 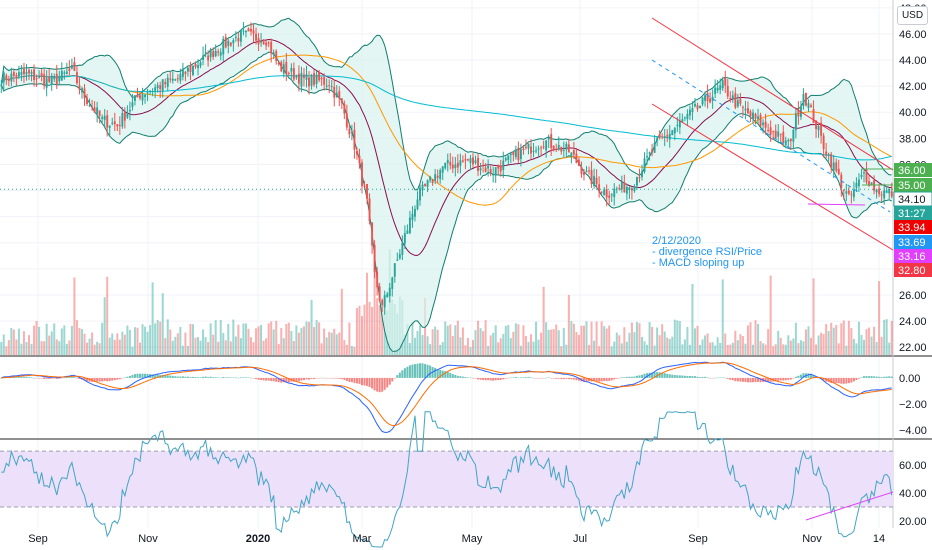 What do you see at coordinates (912, 15) in the screenshot?
I see `currency-button: USD` at bounding box center [912, 15].